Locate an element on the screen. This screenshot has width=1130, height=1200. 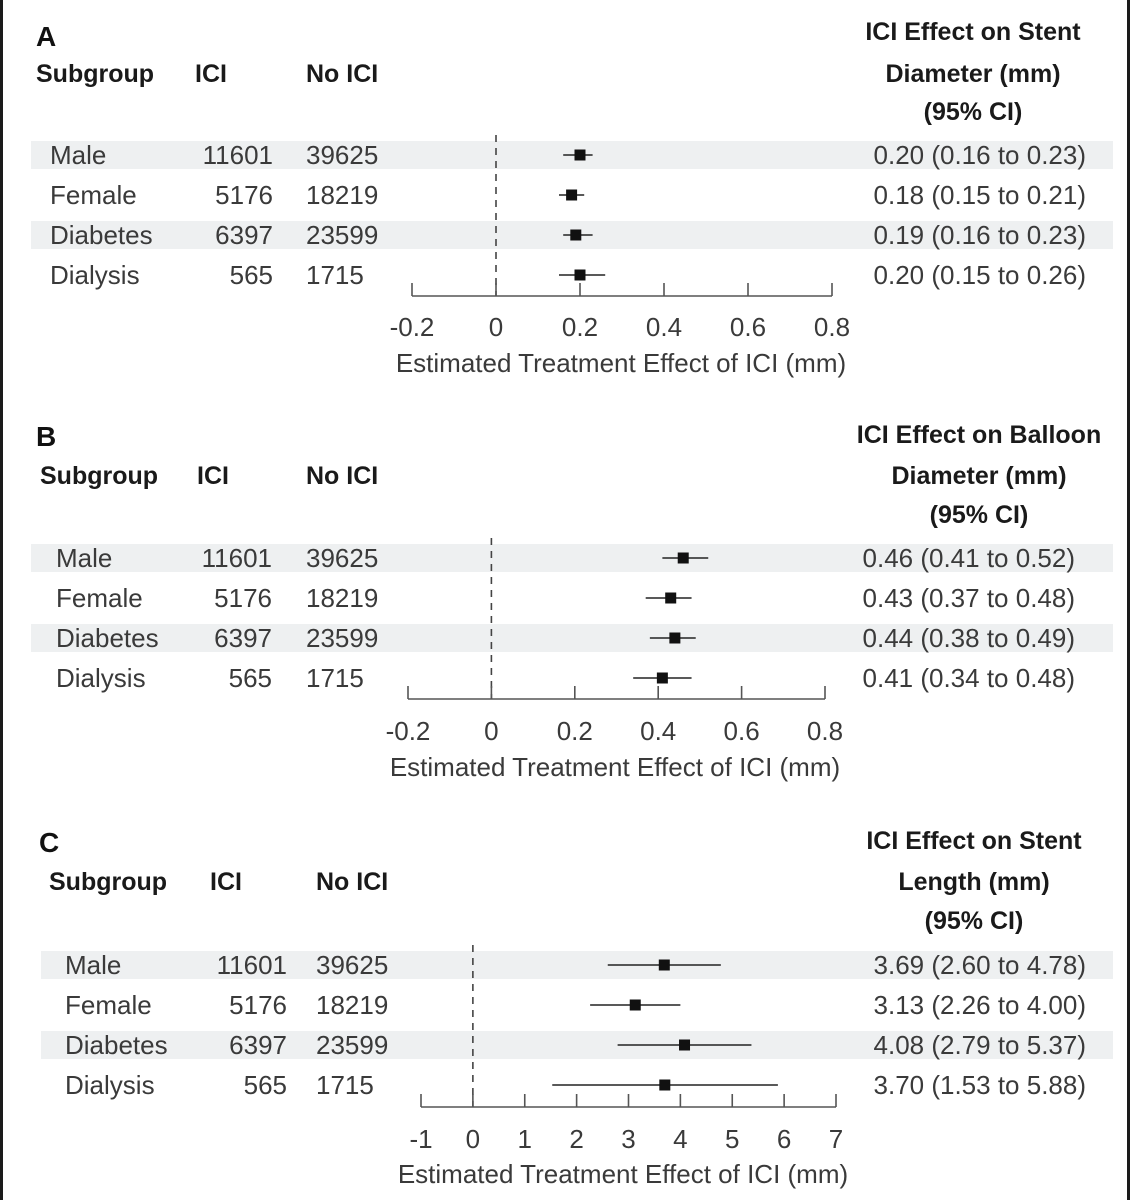
effect-ci-label: 3.70 (1.53 to 5.88) is located at coordinates (980, 1085).